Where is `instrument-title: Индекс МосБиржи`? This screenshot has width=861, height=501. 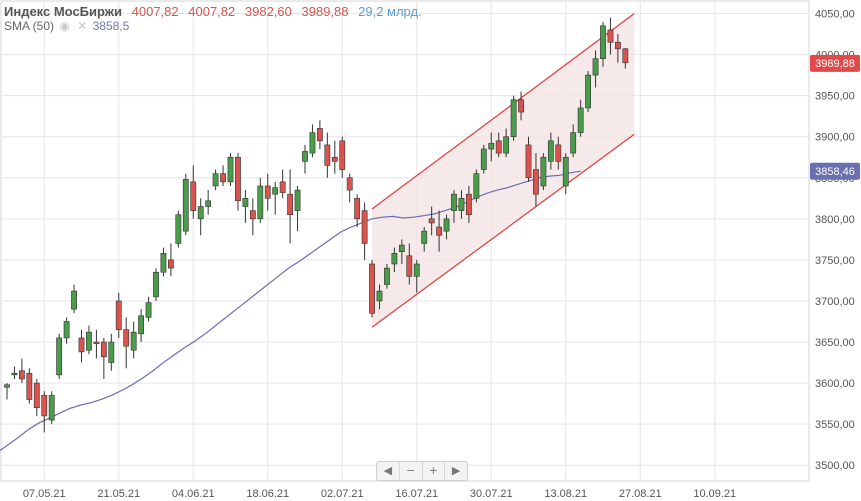
instrument-title: Индекс МосБиржи is located at coordinates (63, 11).